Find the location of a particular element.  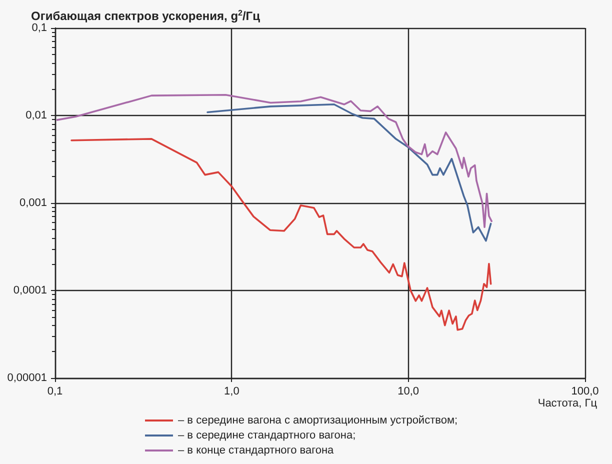

x-axis-title: Частота, Гц is located at coordinates (568, 404).